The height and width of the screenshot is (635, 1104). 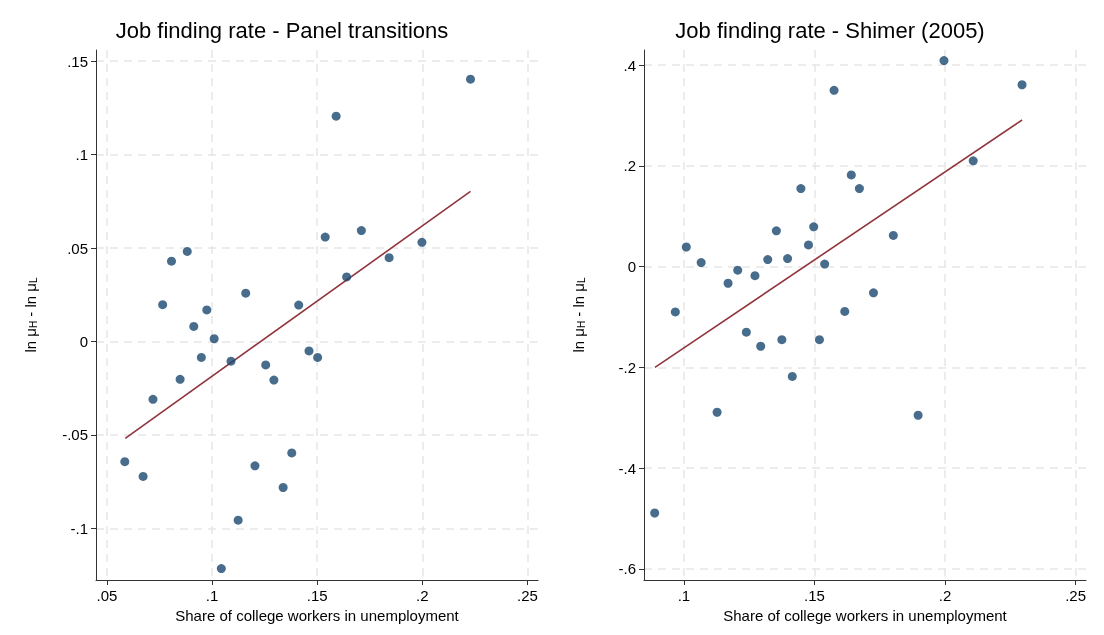 What do you see at coordinates (627, 569) in the screenshot?
I see `y-tick-label: -.6` at bounding box center [627, 569].